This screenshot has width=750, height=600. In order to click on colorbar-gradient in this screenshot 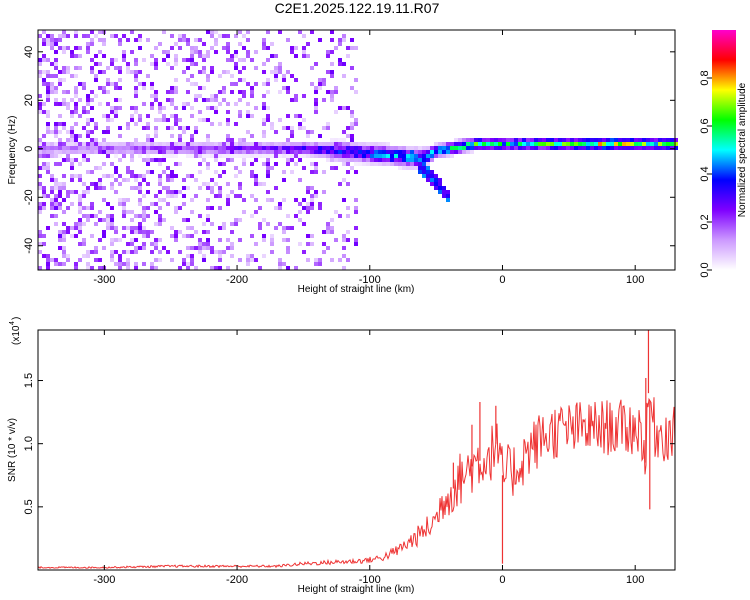, I will do `click(724, 150)`.